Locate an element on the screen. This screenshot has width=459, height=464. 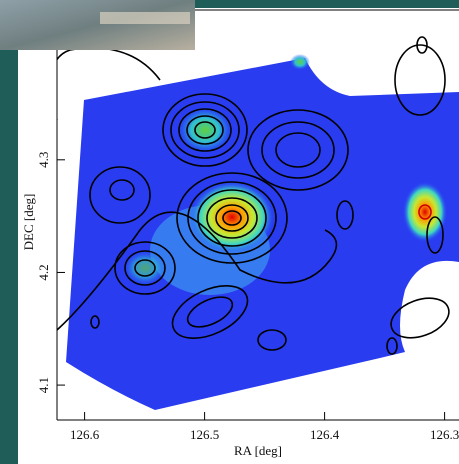
x-tick-label: 126.3 is located at coordinates (444, 434).